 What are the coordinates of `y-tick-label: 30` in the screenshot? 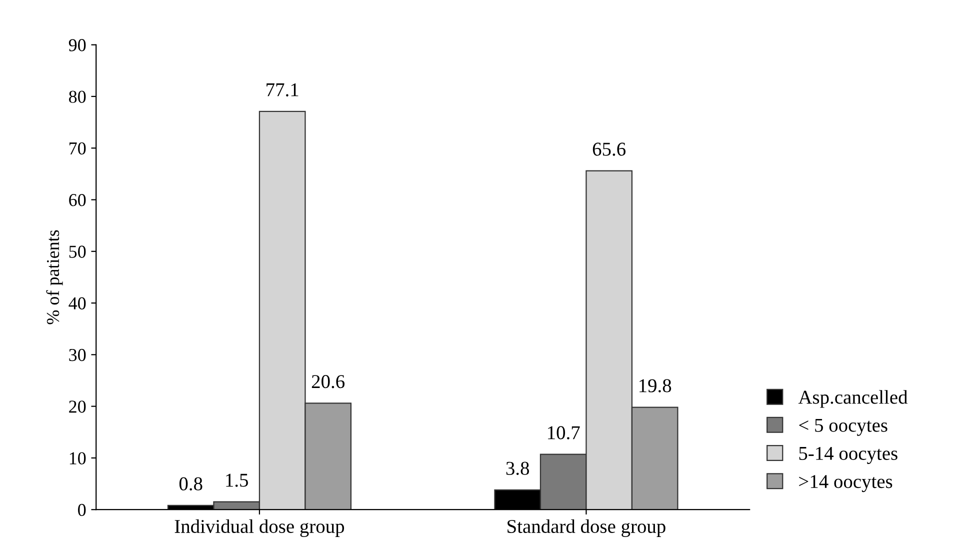 It's located at (77, 355).